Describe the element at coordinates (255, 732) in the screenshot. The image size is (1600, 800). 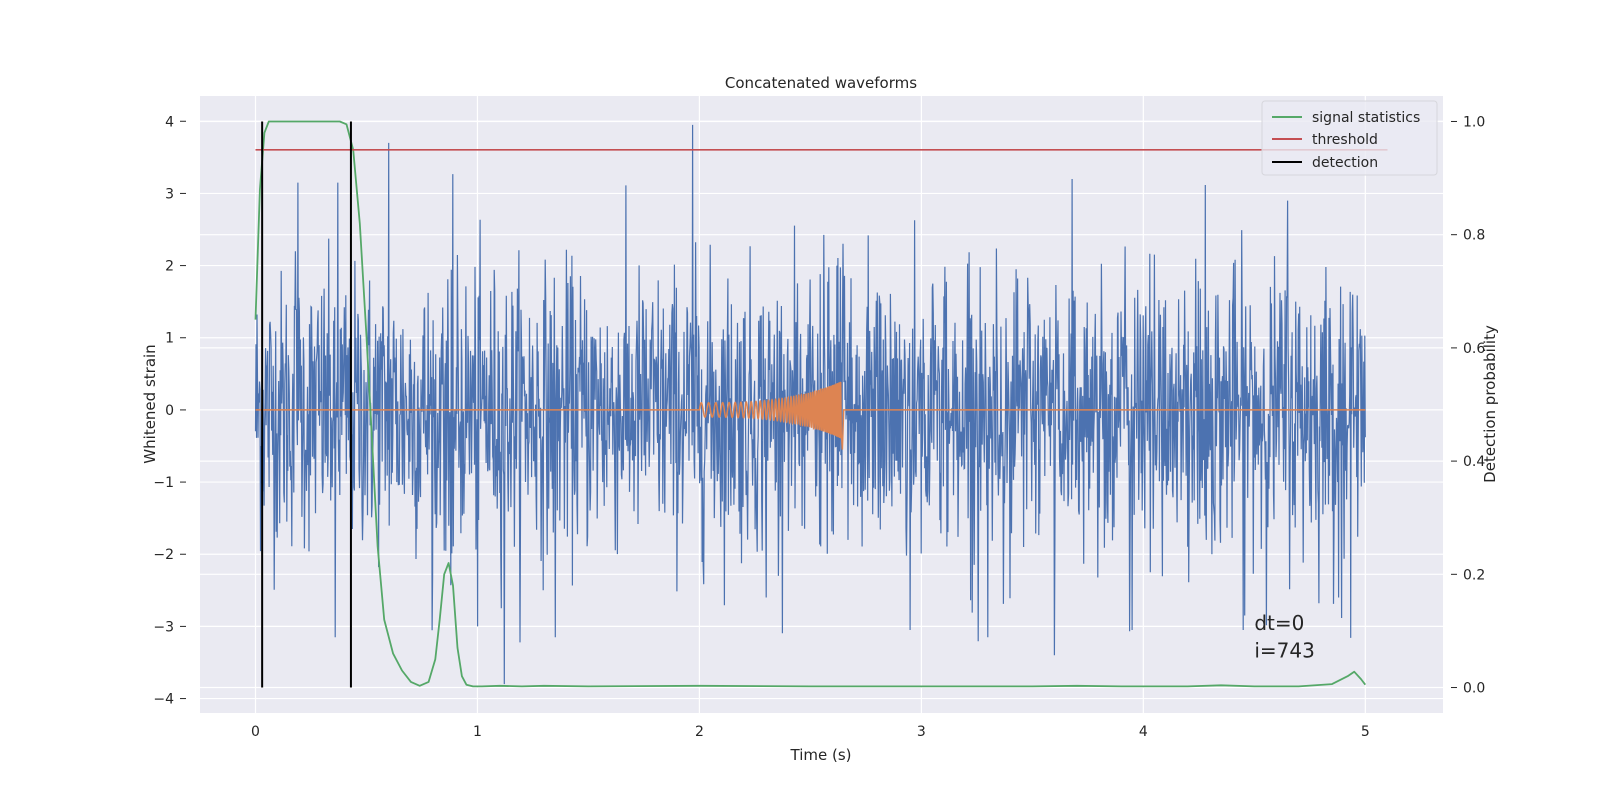
I see `x-tick-label: 0` at that location.